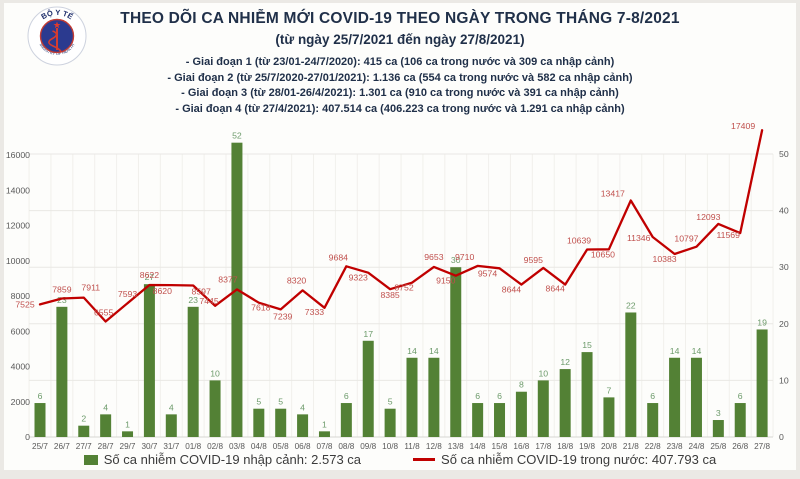 Image resolution: width=800 pixels, height=479 pixels. Describe the element at coordinates (434, 446) in the screenshot. I see `x-axis-label: 12/8` at that location.